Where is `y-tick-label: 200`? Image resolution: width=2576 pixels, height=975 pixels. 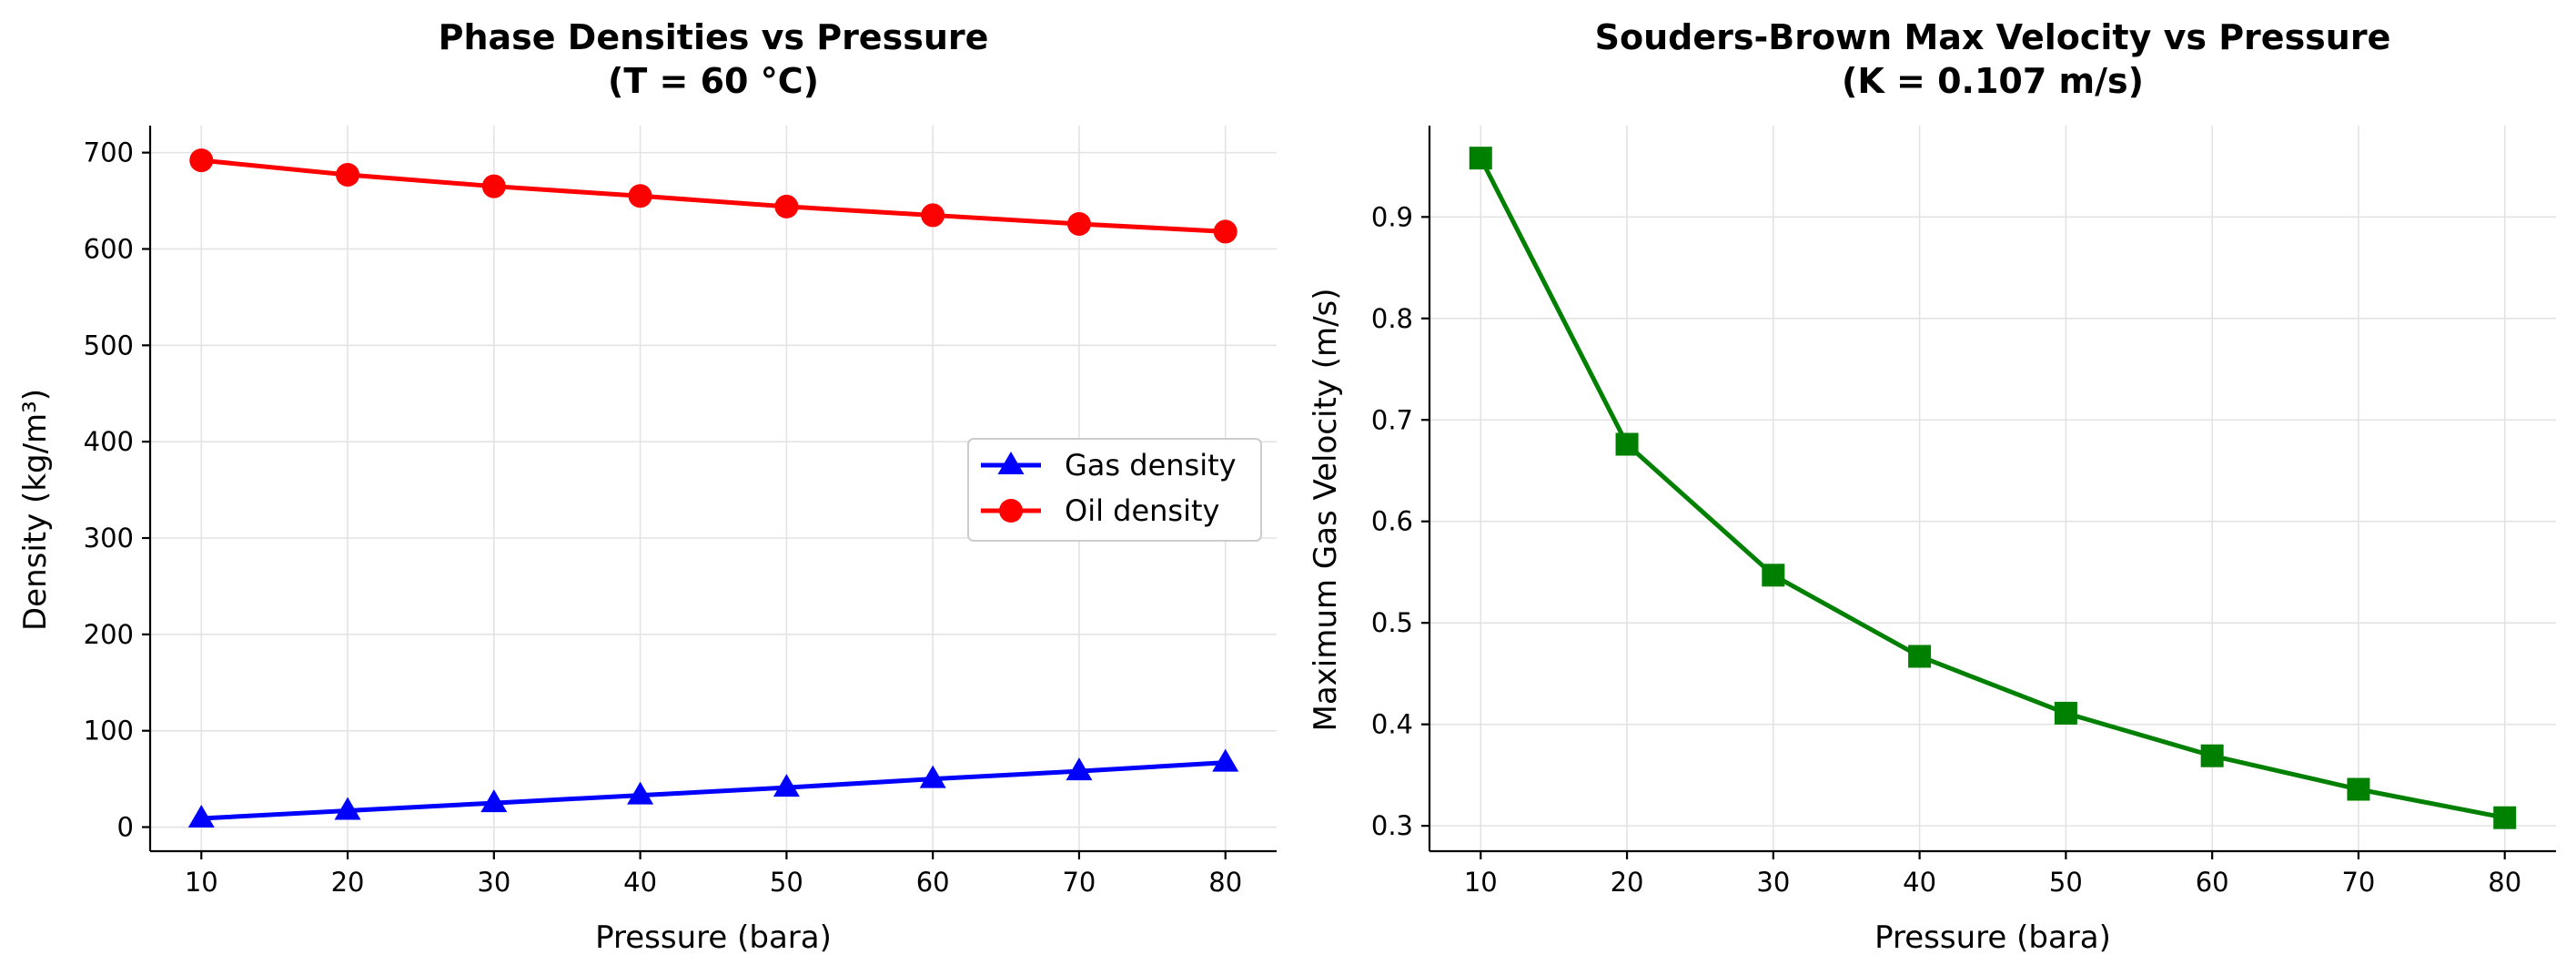 y-tick-label: 200 is located at coordinates (109, 634).